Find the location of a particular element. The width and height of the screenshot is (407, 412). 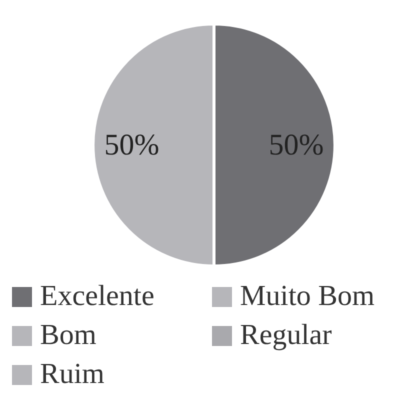

legend-label: Excelente is located at coordinates (97, 296).